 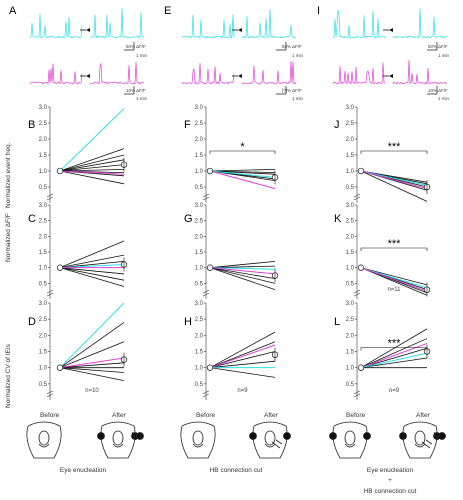 I want to click on trace-after-magenta-E, so click(x=269, y=73).